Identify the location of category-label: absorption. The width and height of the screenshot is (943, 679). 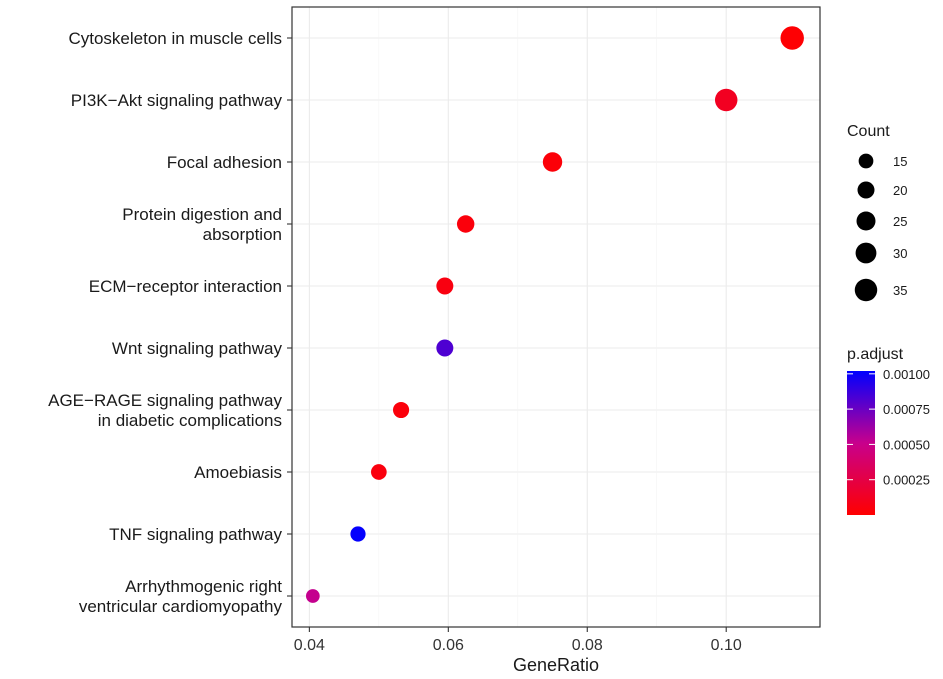
(242, 234).